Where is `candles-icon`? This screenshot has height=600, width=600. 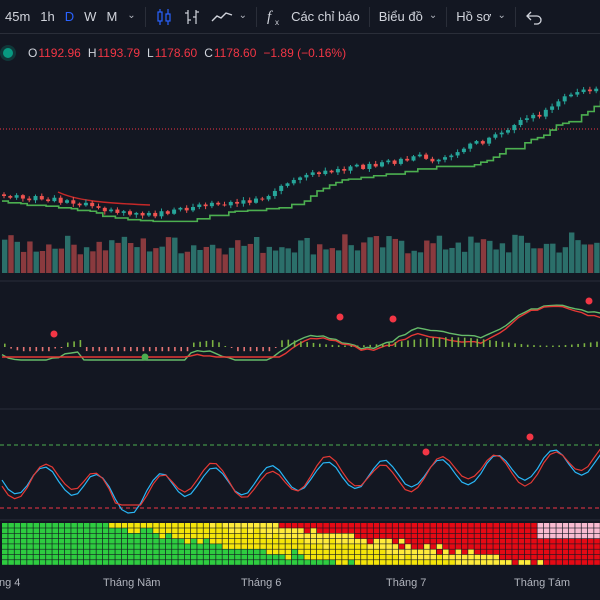
candles-icon is located at coordinates (164, 16).